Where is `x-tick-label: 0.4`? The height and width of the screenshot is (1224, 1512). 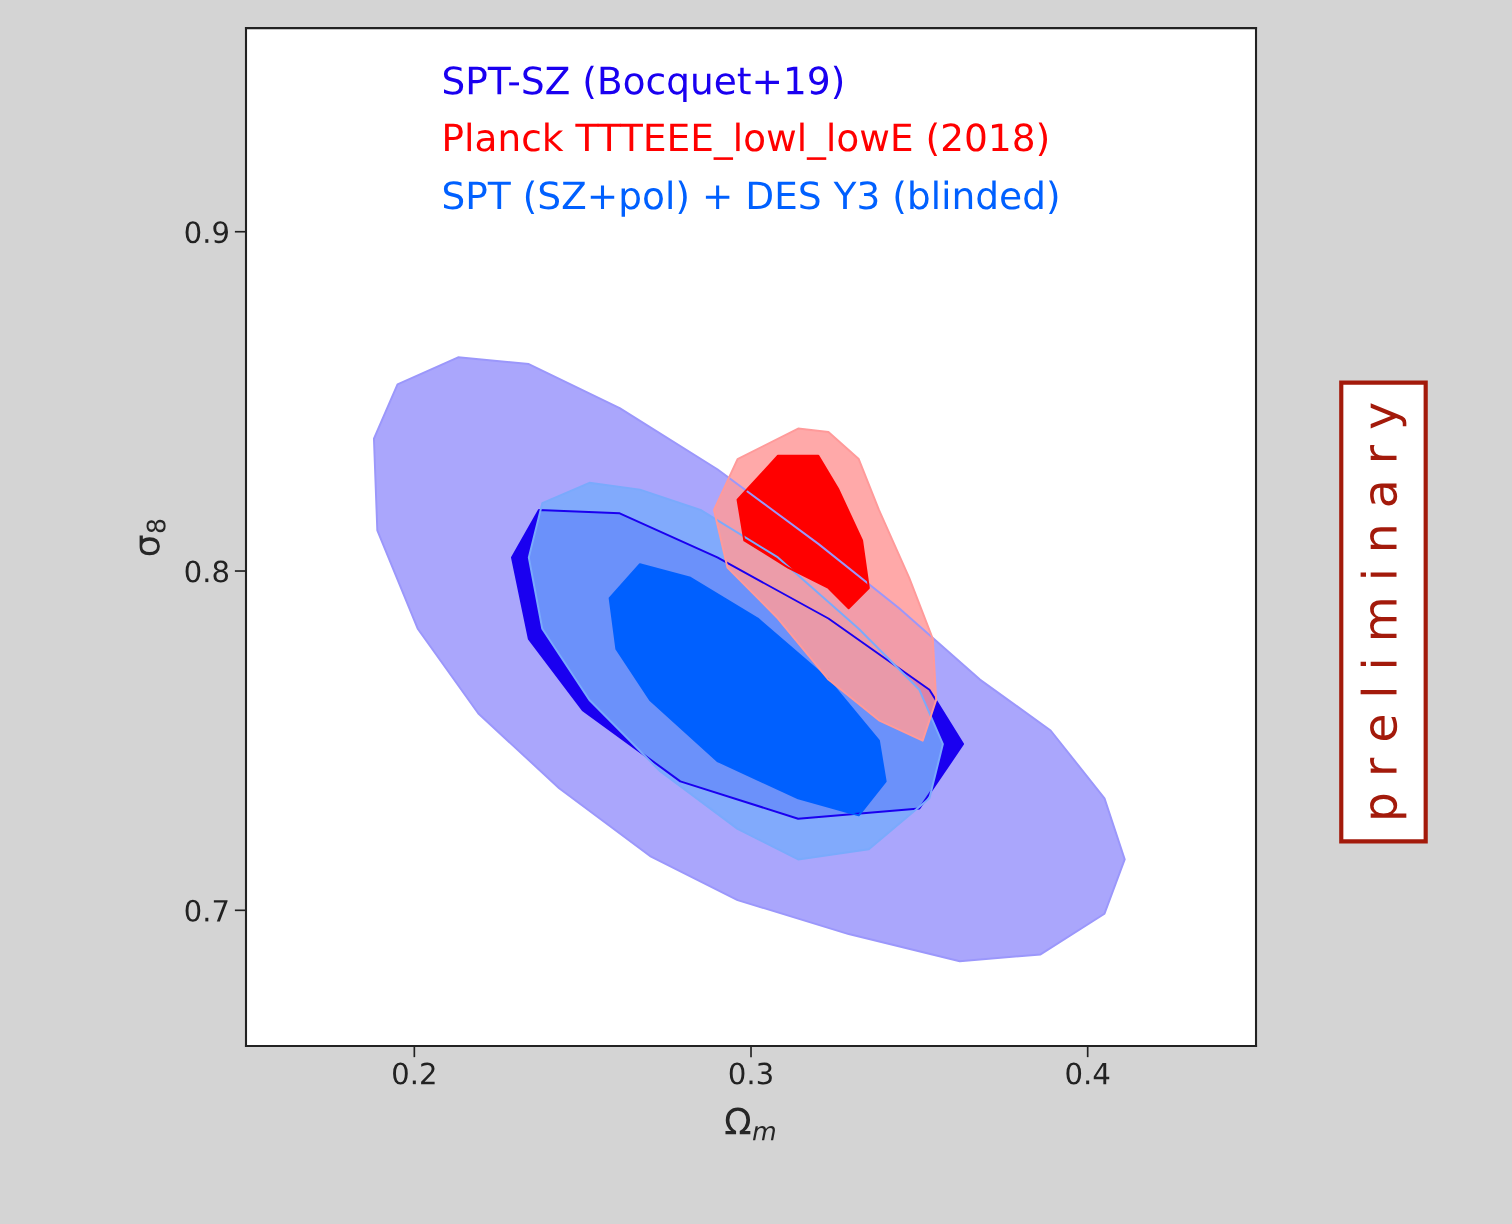
x-tick-label: 0.4 is located at coordinates (1088, 1073).